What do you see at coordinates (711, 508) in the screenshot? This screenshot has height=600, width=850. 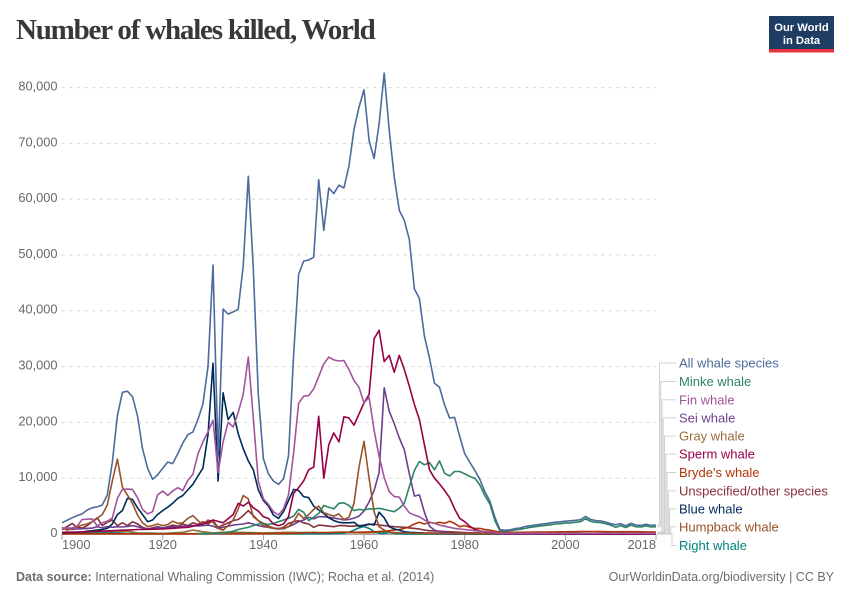 I see `svg-text: Blue whale` at bounding box center [711, 508].